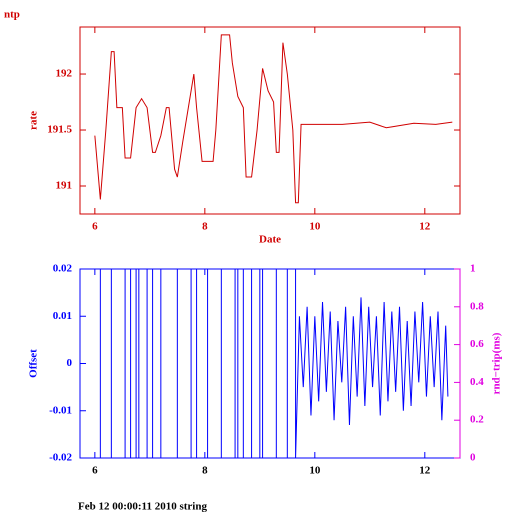  I want to click on y-tick-label: 191.5, so click(59, 130).